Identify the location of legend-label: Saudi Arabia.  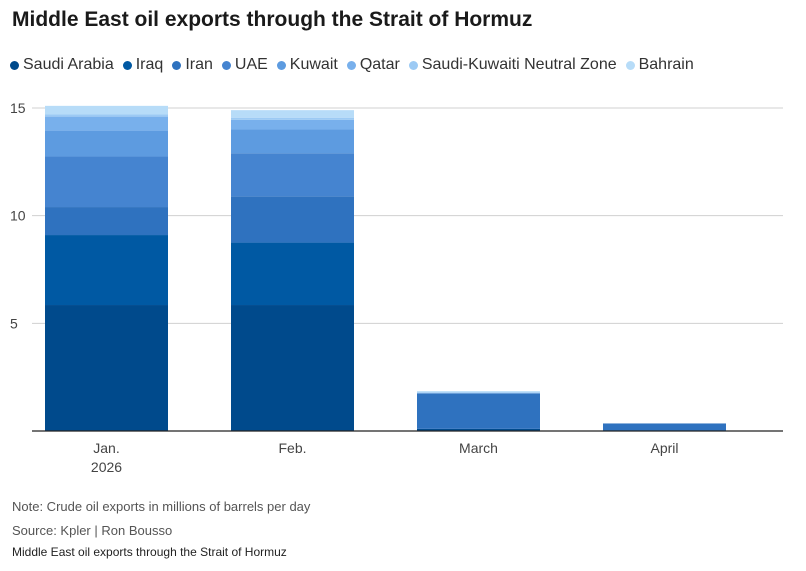
(68, 64).